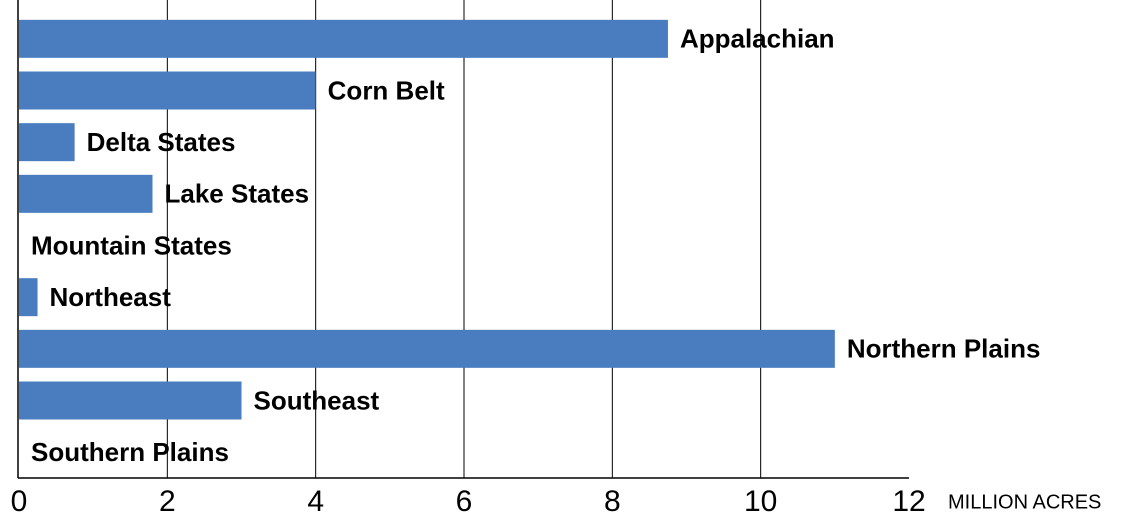 This screenshot has height=523, width=1144. Describe the element at coordinates (386, 90) in the screenshot. I see `category-label: Corn Belt` at that location.